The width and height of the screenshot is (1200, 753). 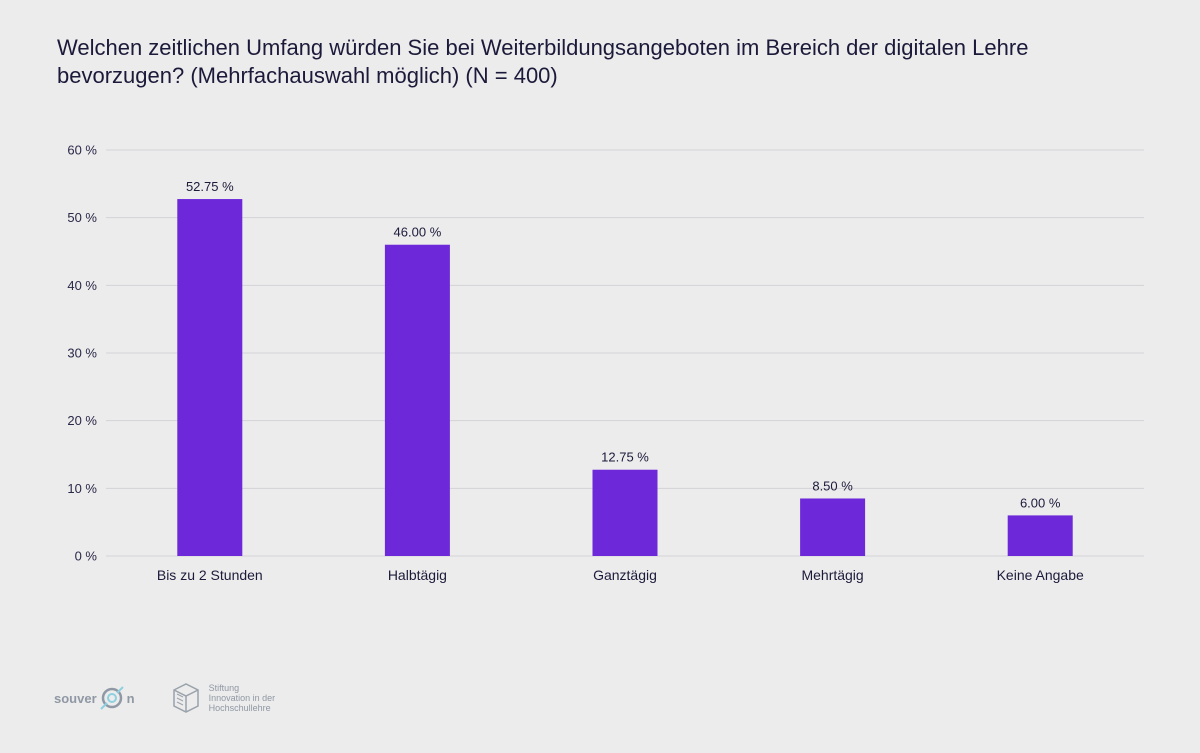 What do you see at coordinates (111, 698) in the screenshot?
I see `souveran-logo-mark-icon` at bounding box center [111, 698].